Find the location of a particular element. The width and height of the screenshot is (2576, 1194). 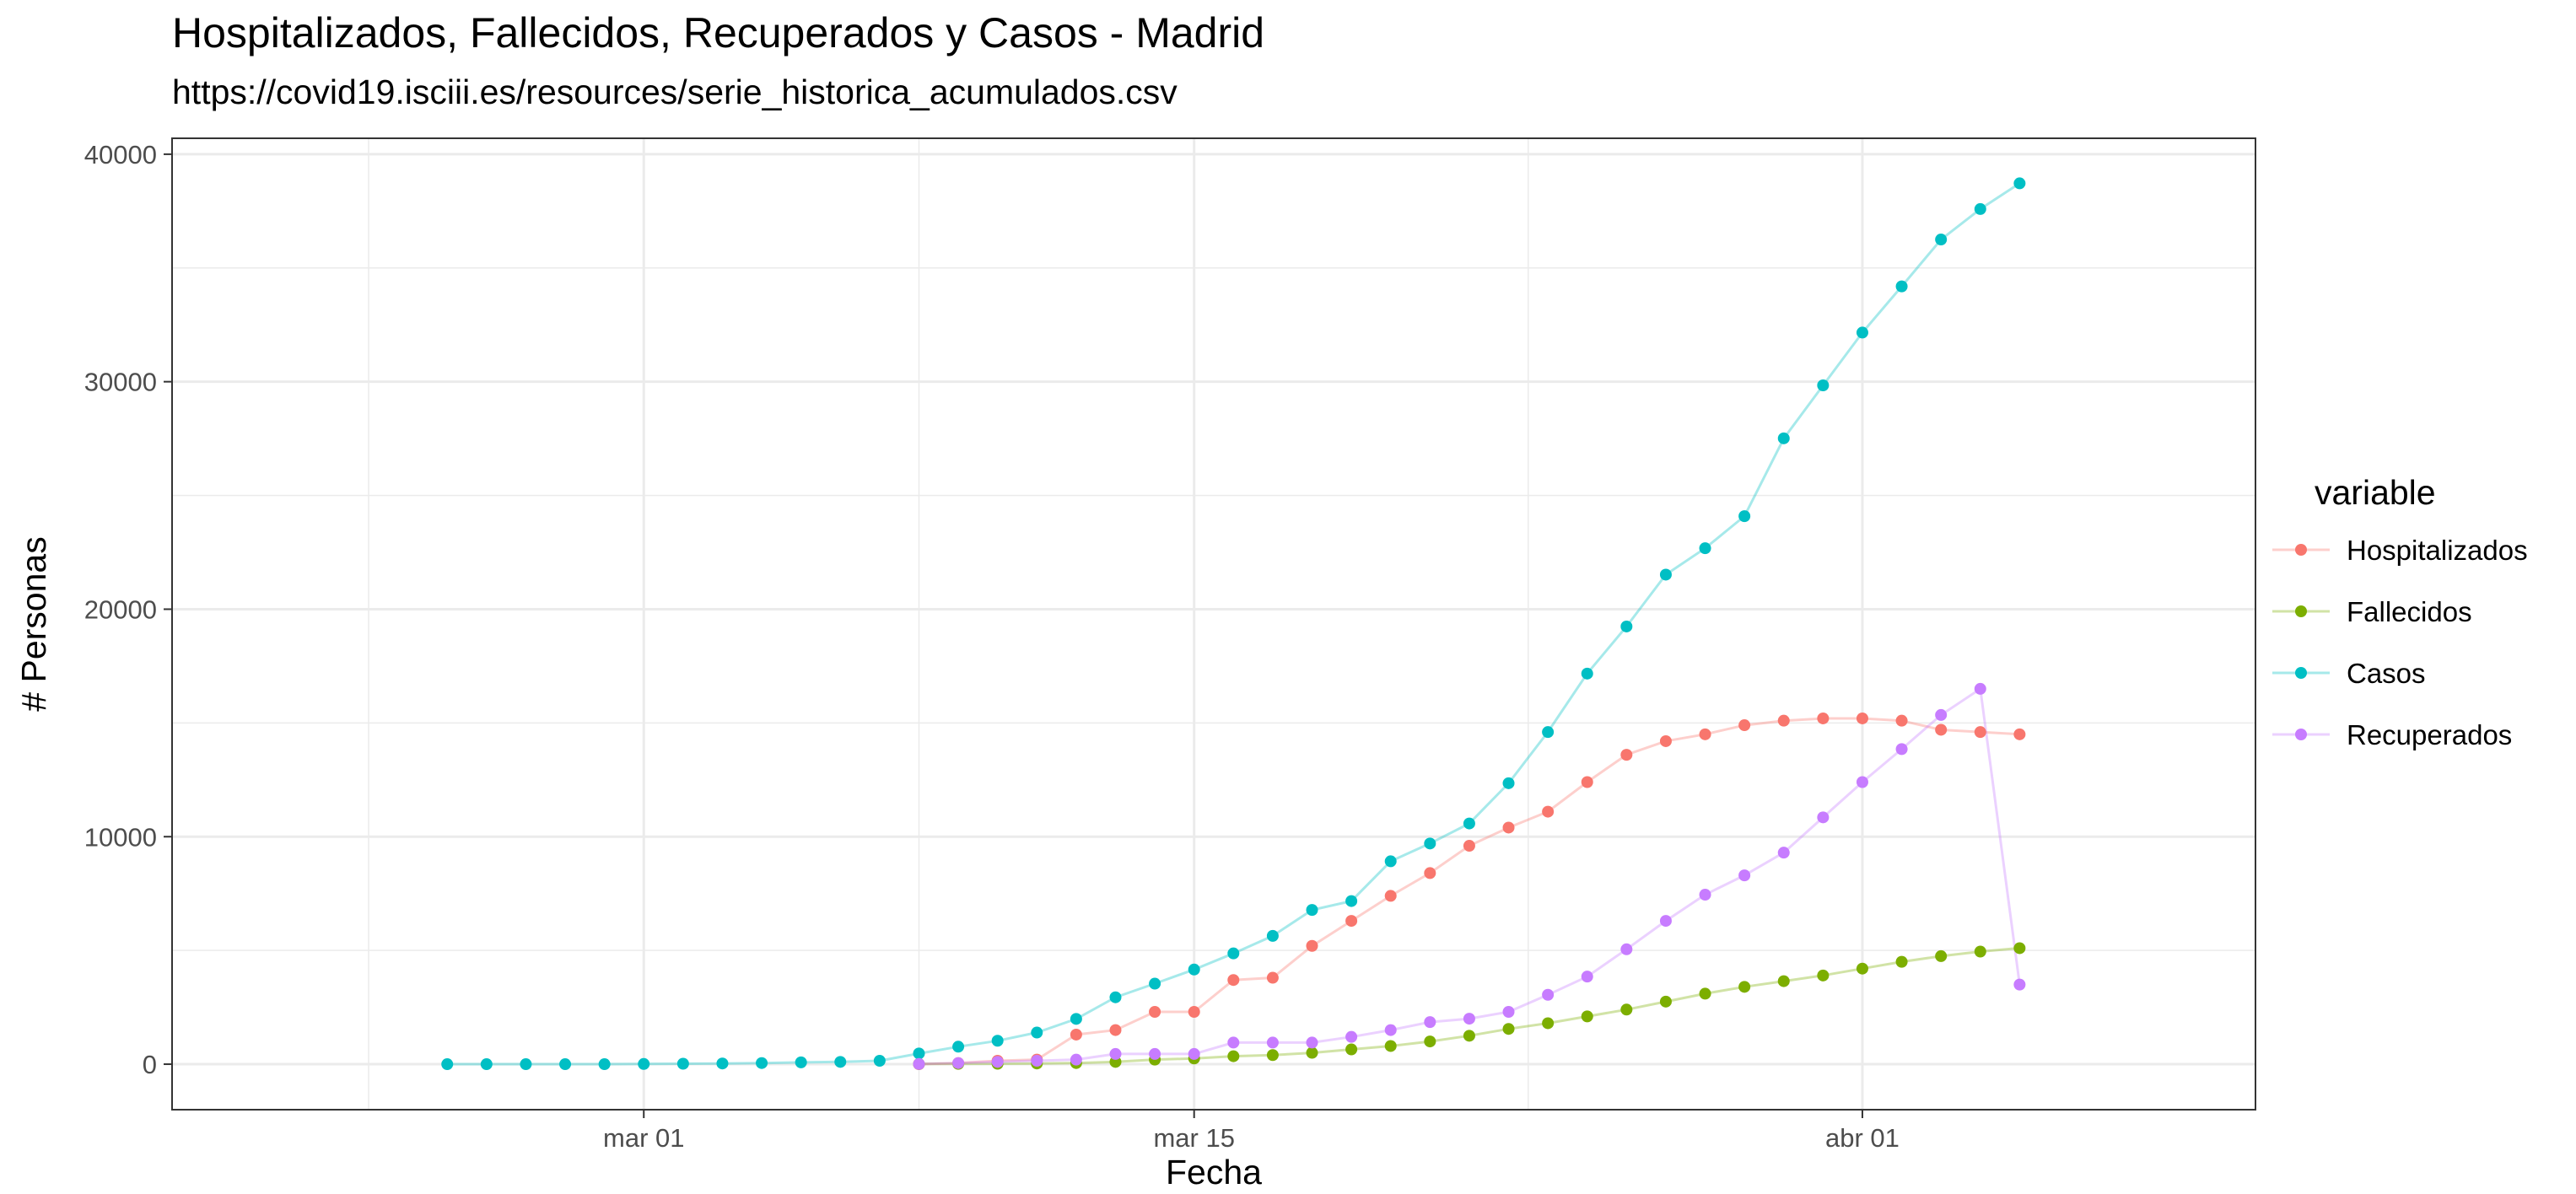

legend-label-casos: Casos is located at coordinates (2386, 673).